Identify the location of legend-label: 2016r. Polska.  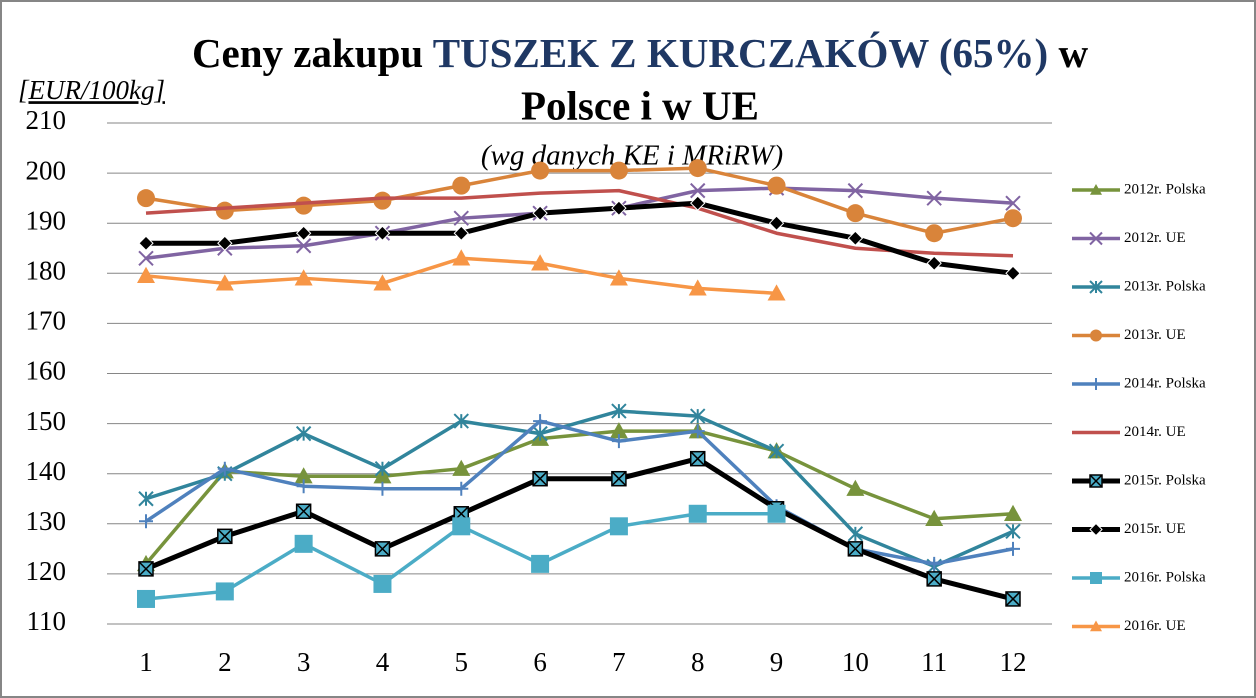
(1165, 577).